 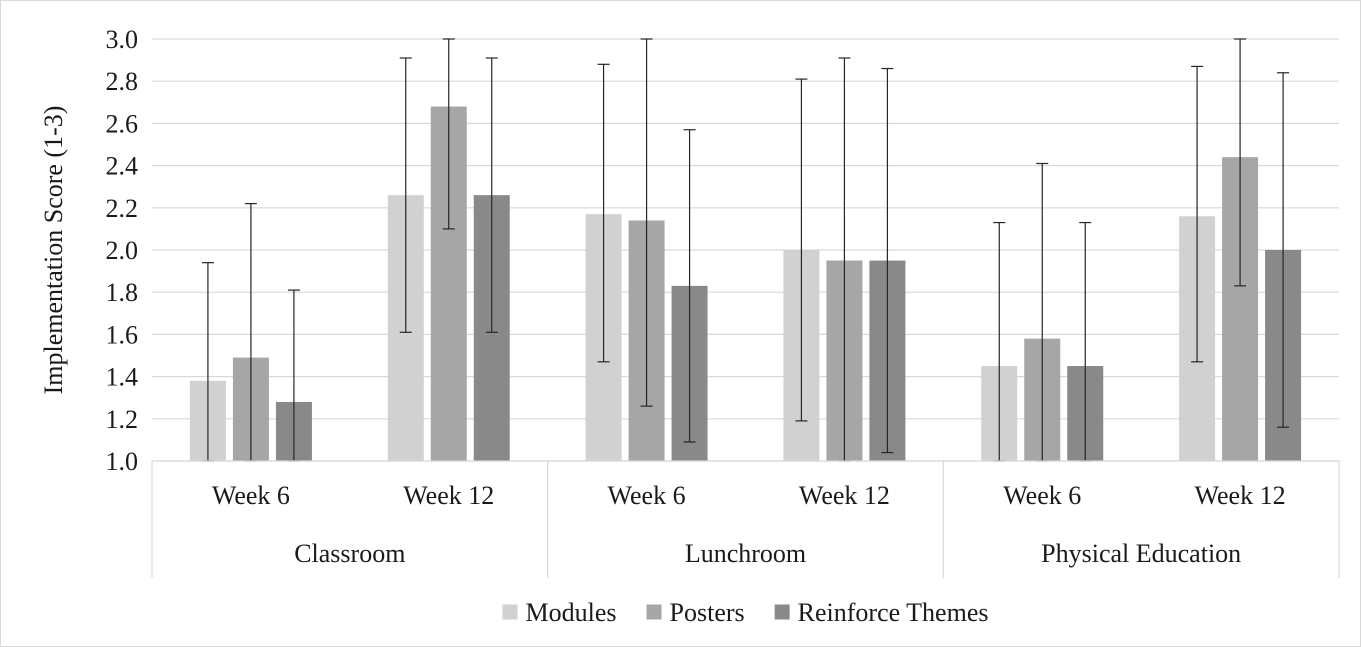 I want to click on legend-item-reinforce-themes: Reinforce Themes, so click(x=881, y=612).